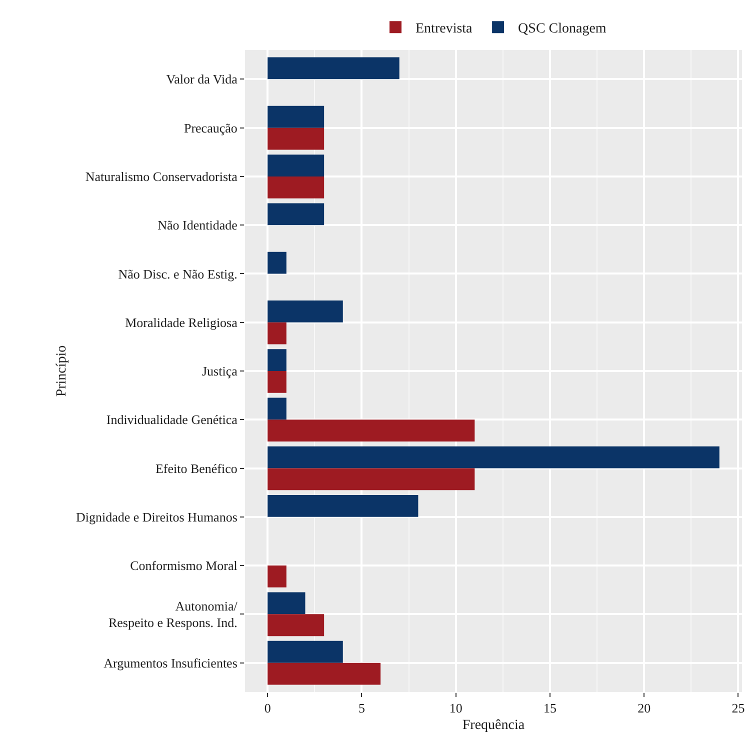 The width and height of the screenshot is (754, 742). Describe the element at coordinates (644, 708) in the screenshot. I see `x-tick-label: 20` at that location.